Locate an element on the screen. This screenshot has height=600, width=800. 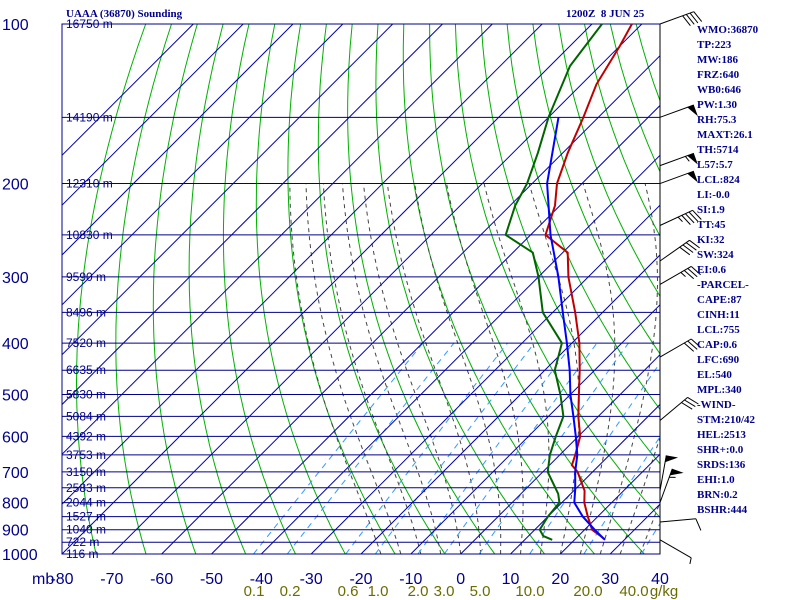
height-label: 2044 m is located at coordinates (86, 503).